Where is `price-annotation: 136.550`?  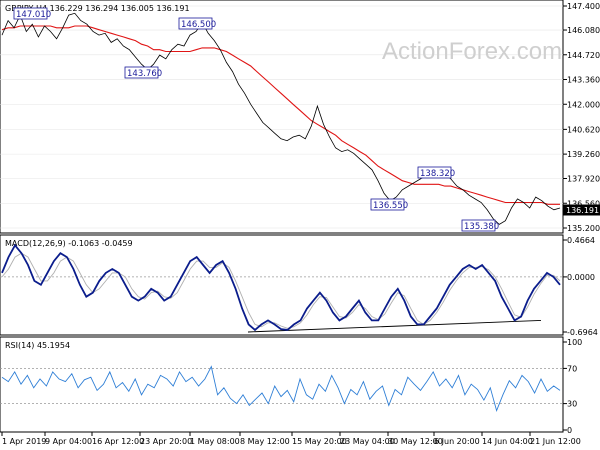
price-annotation: 136.550 is located at coordinates (389, 204).